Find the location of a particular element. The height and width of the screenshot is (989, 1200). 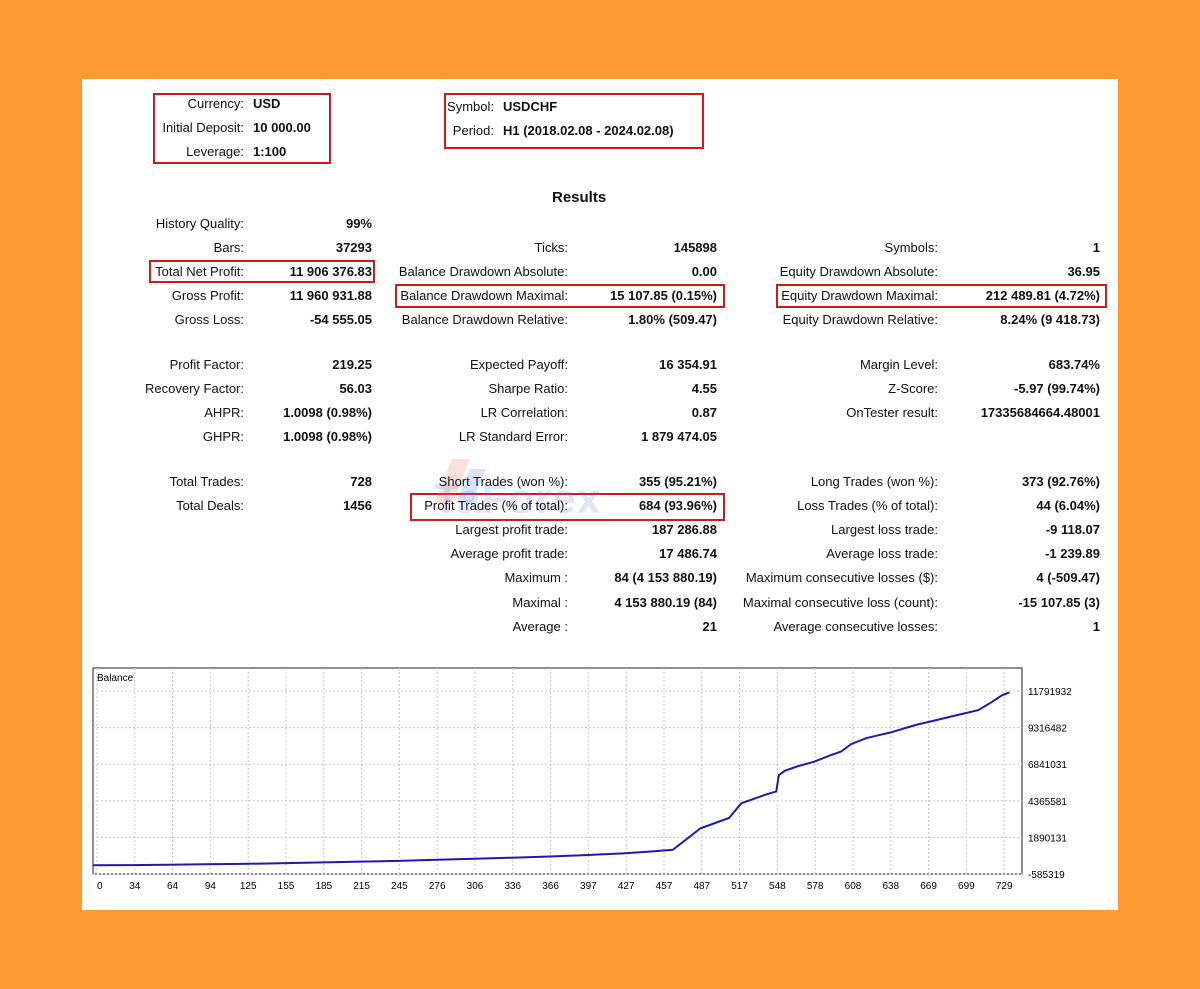

col3-value: -9 118.07 is located at coordinates (1072, 529).